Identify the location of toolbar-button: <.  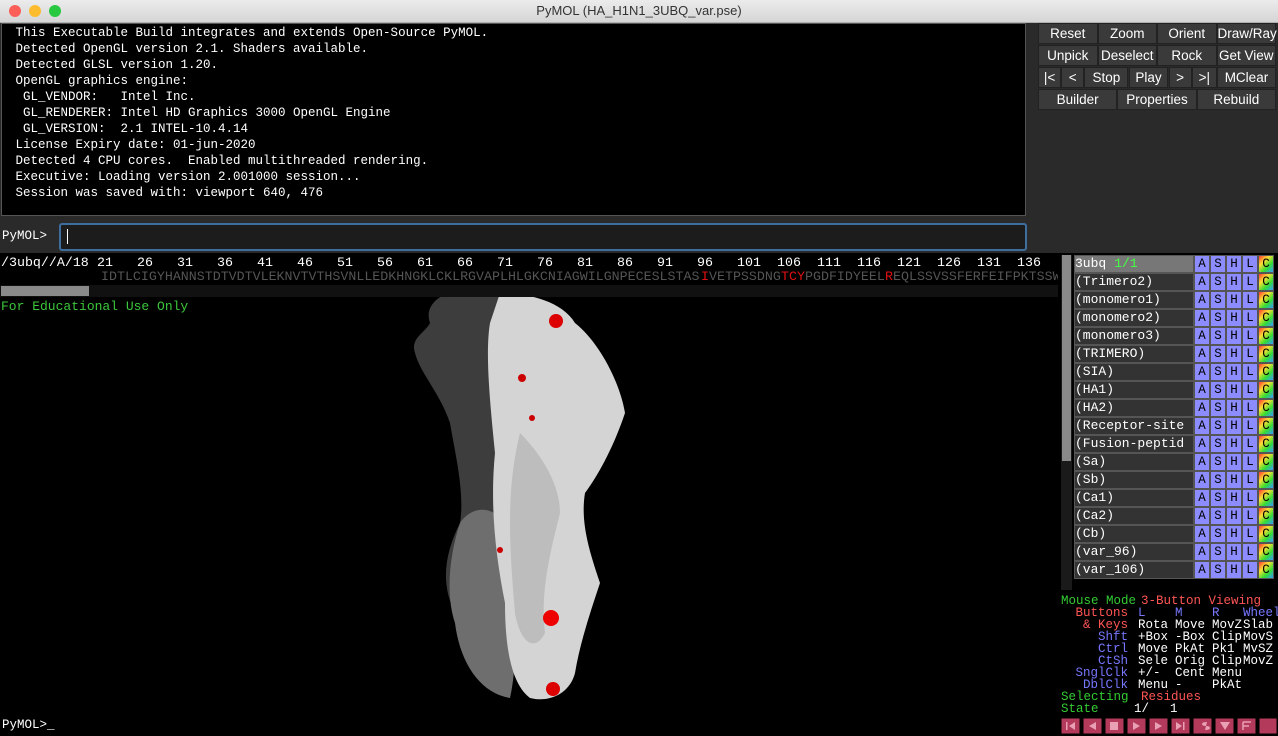
(1073, 77).